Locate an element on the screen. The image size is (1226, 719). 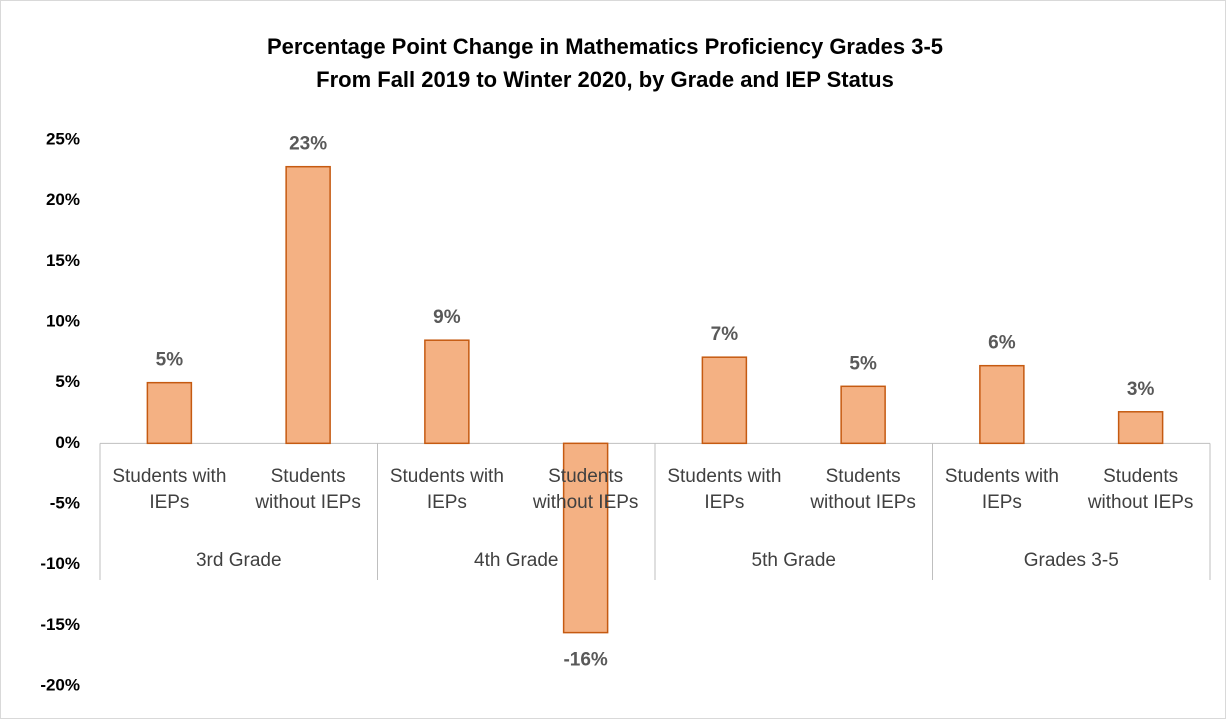
y-tick-label: 20% is located at coordinates (63, 199).